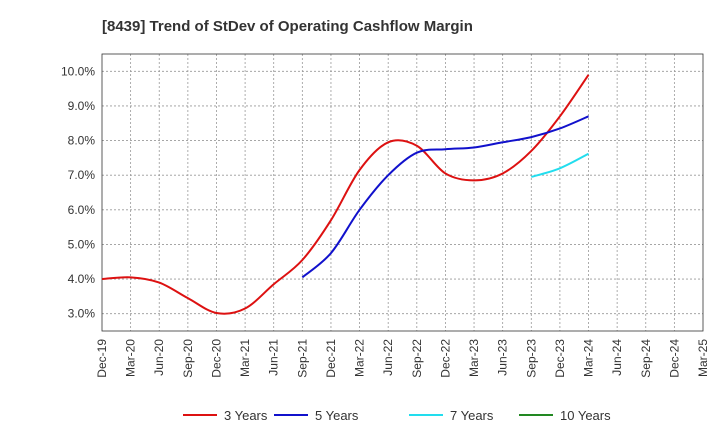 The height and width of the screenshot is (440, 720). Describe the element at coordinates (703, 358) in the screenshot. I see `x-tick-label: Mar-25` at that location.